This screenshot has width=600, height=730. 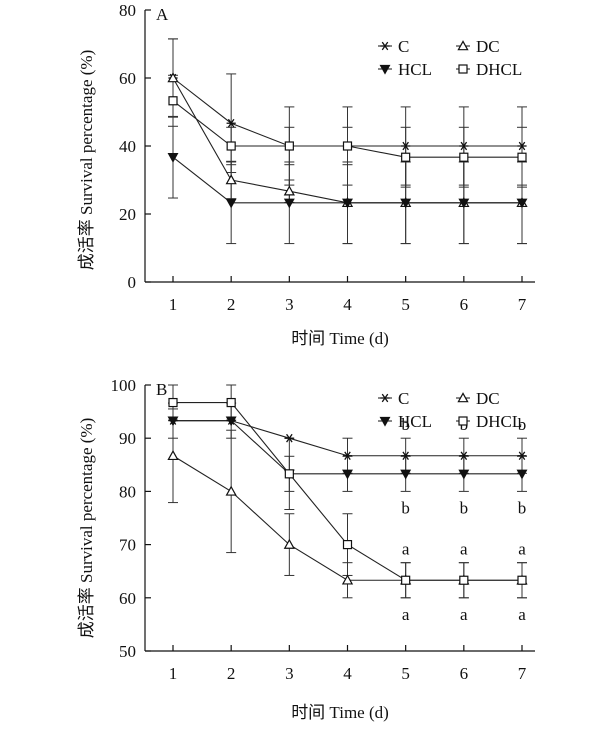 What do you see at coordinates (127, 78) in the screenshot?
I see `y-tick-label: 60` at bounding box center [127, 78].